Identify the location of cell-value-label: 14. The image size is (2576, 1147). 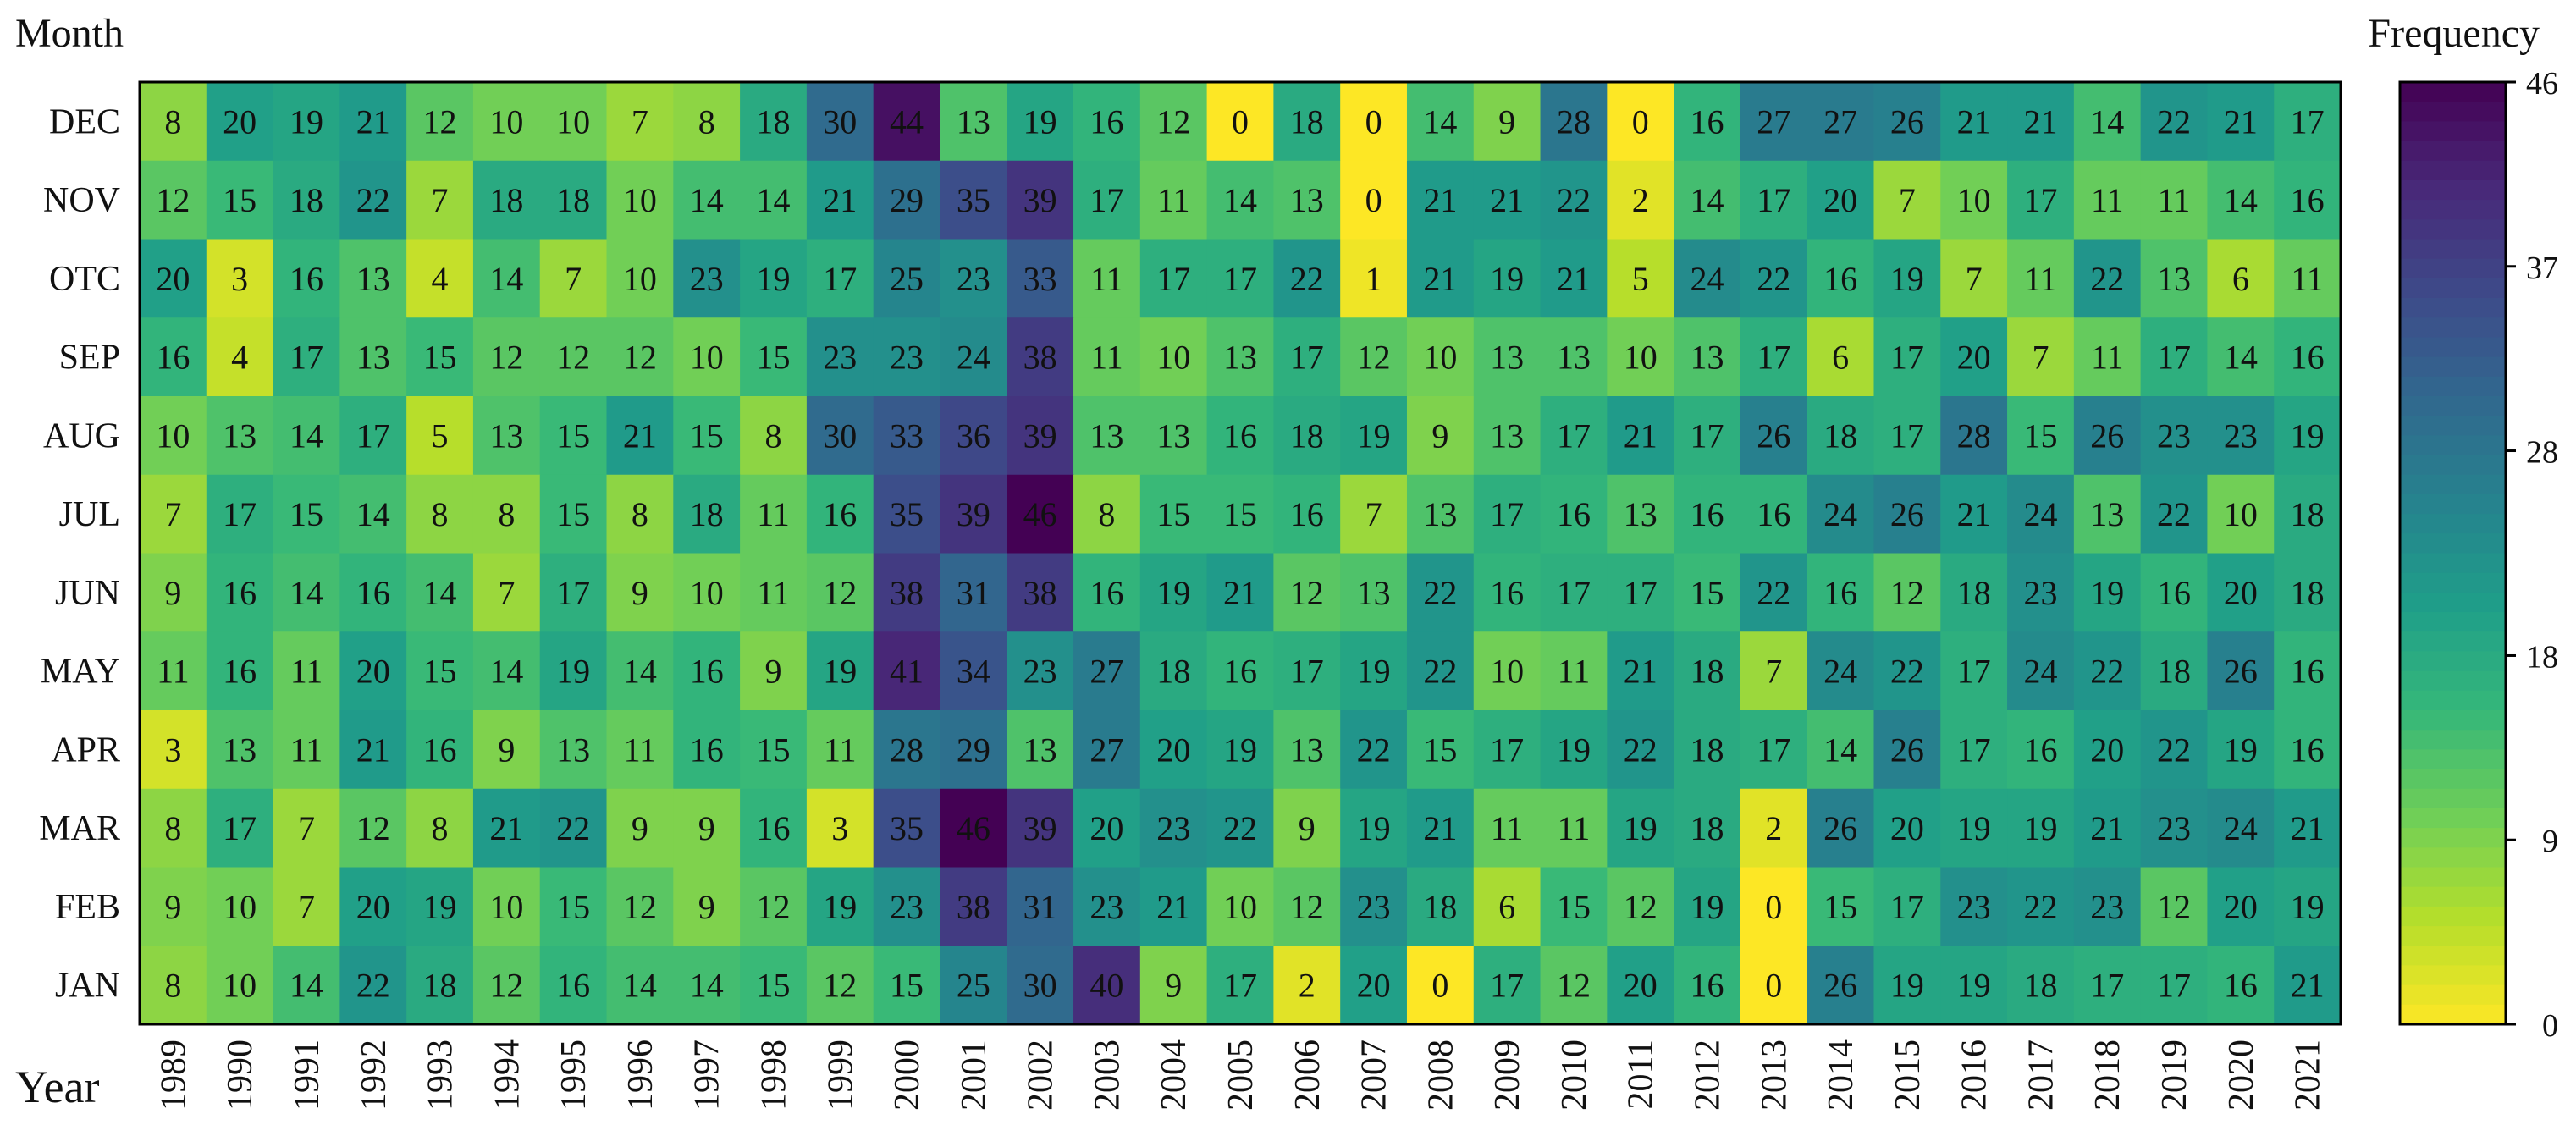
(440, 593).